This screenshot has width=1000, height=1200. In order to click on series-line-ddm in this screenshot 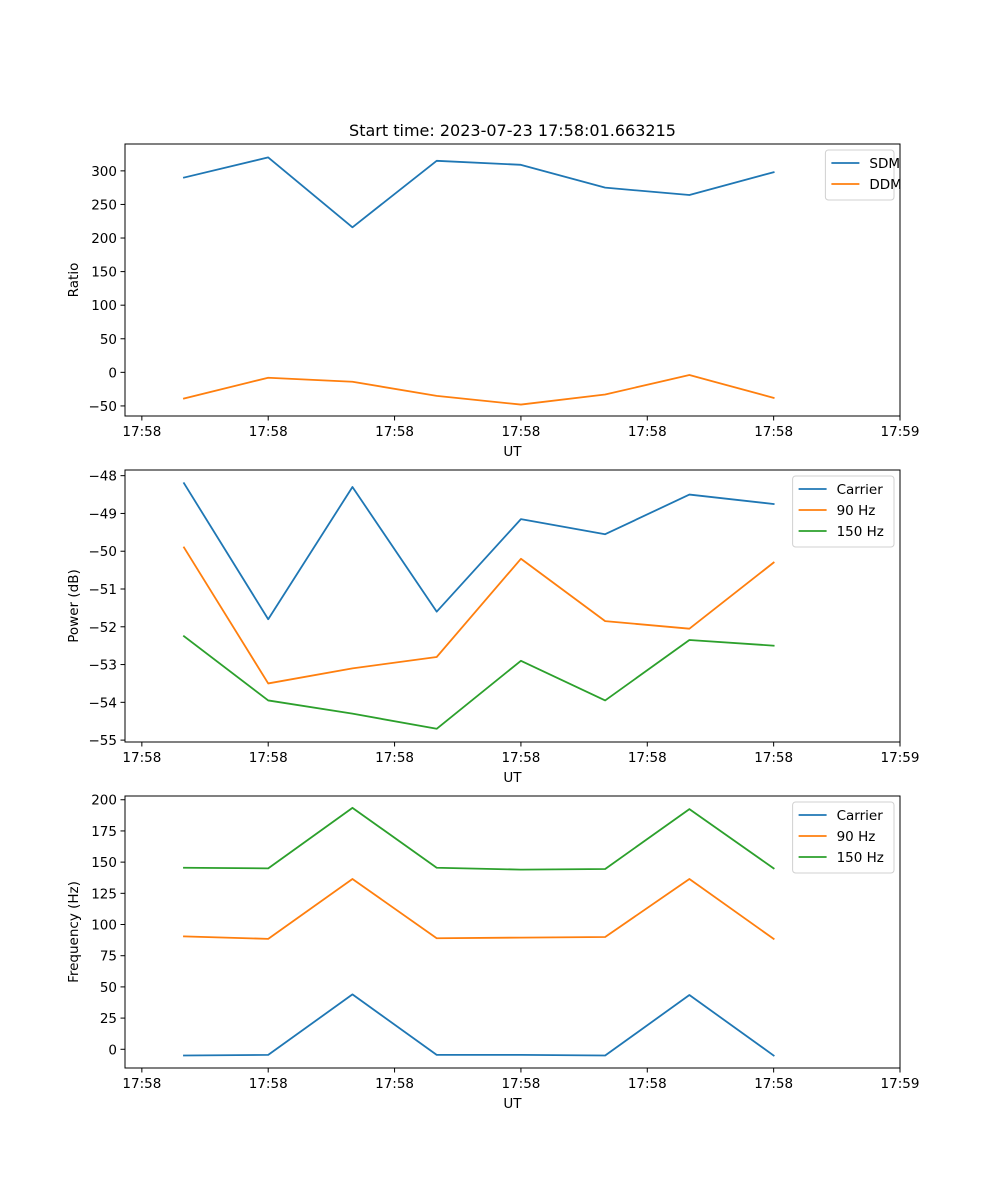, I will do `click(478, 390)`.